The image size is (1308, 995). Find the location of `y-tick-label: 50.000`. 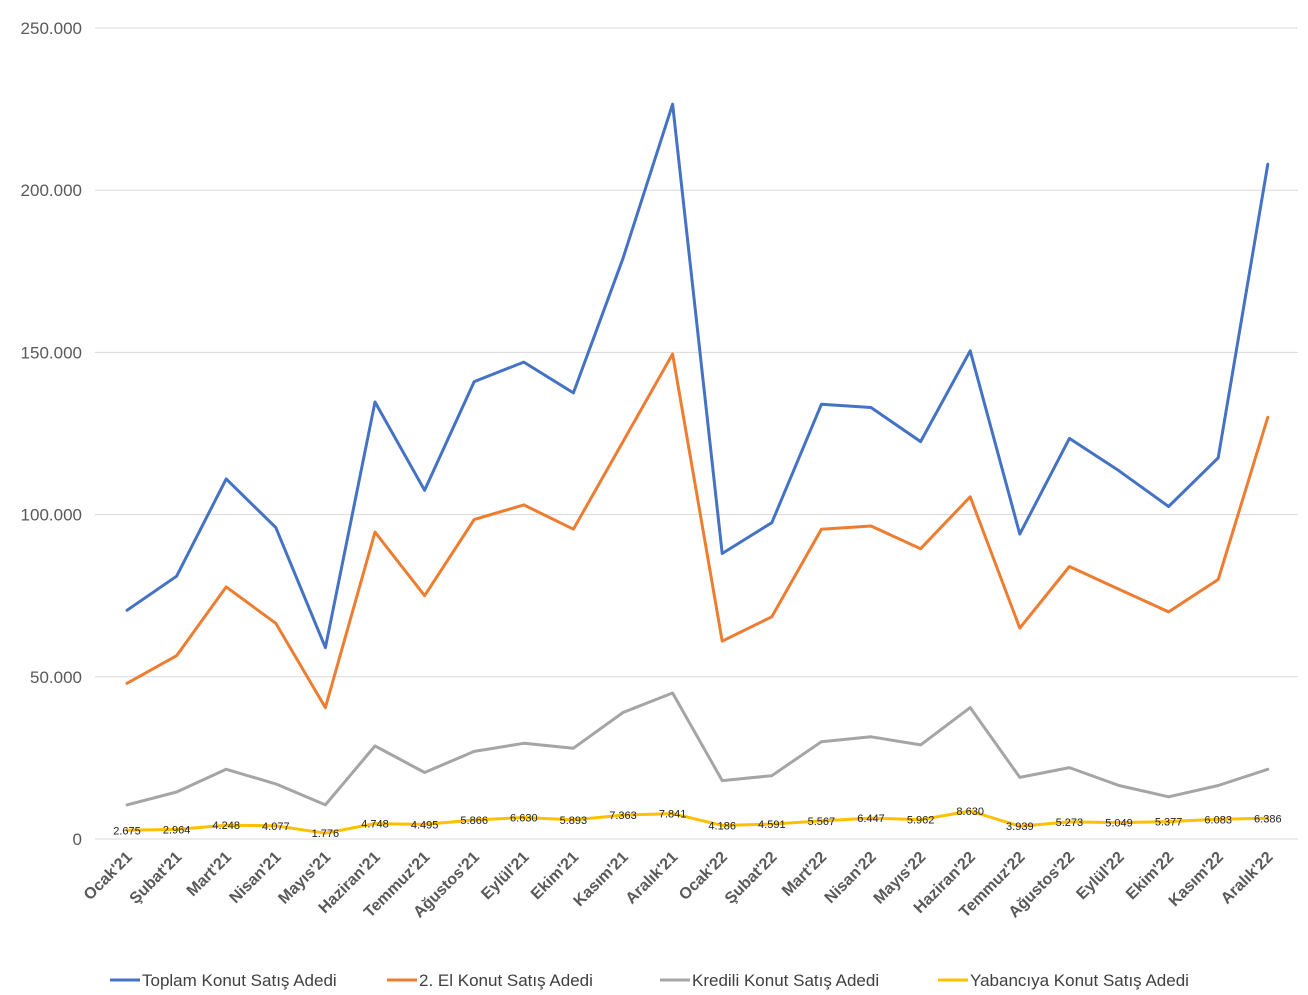

y-tick-label: 50.000 is located at coordinates (56, 677).